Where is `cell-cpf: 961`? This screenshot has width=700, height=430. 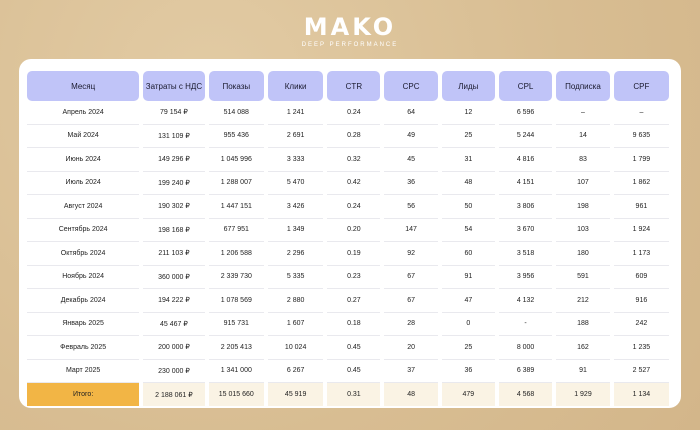
cell-cpf: 961 is located at coordinates (641, 207).